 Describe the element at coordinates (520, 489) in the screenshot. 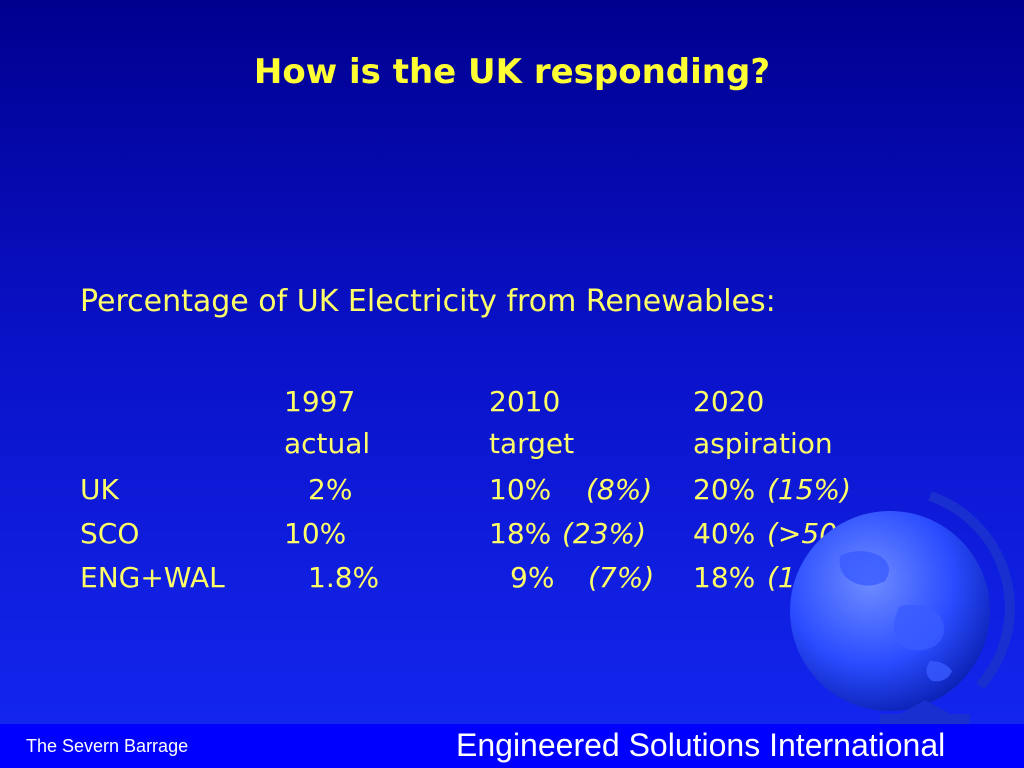

I see `row-uk-2010: 10%` at that location.